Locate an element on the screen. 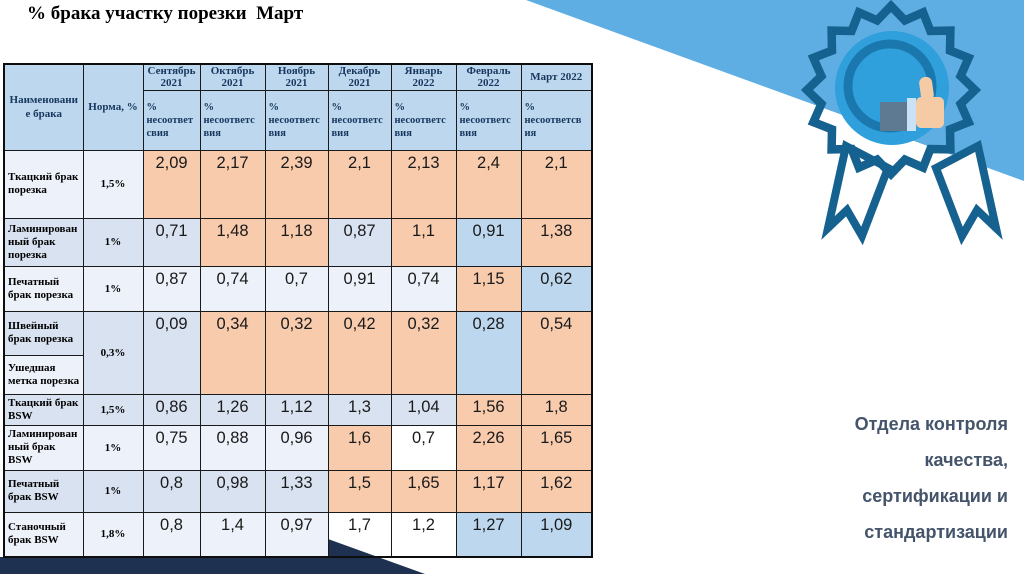  thumbs-up-icon is located at coordinates (912, 103).